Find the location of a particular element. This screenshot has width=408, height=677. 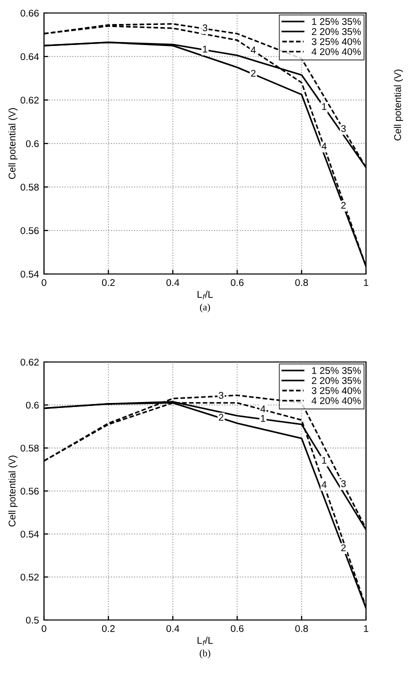

y-tick-label: 0.5 is located at coordinates (32, 620).